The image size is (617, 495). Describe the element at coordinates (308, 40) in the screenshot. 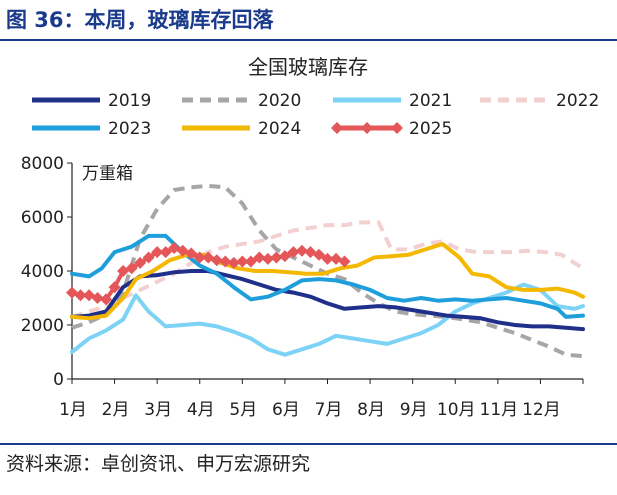

I see `title-divider` at that location.